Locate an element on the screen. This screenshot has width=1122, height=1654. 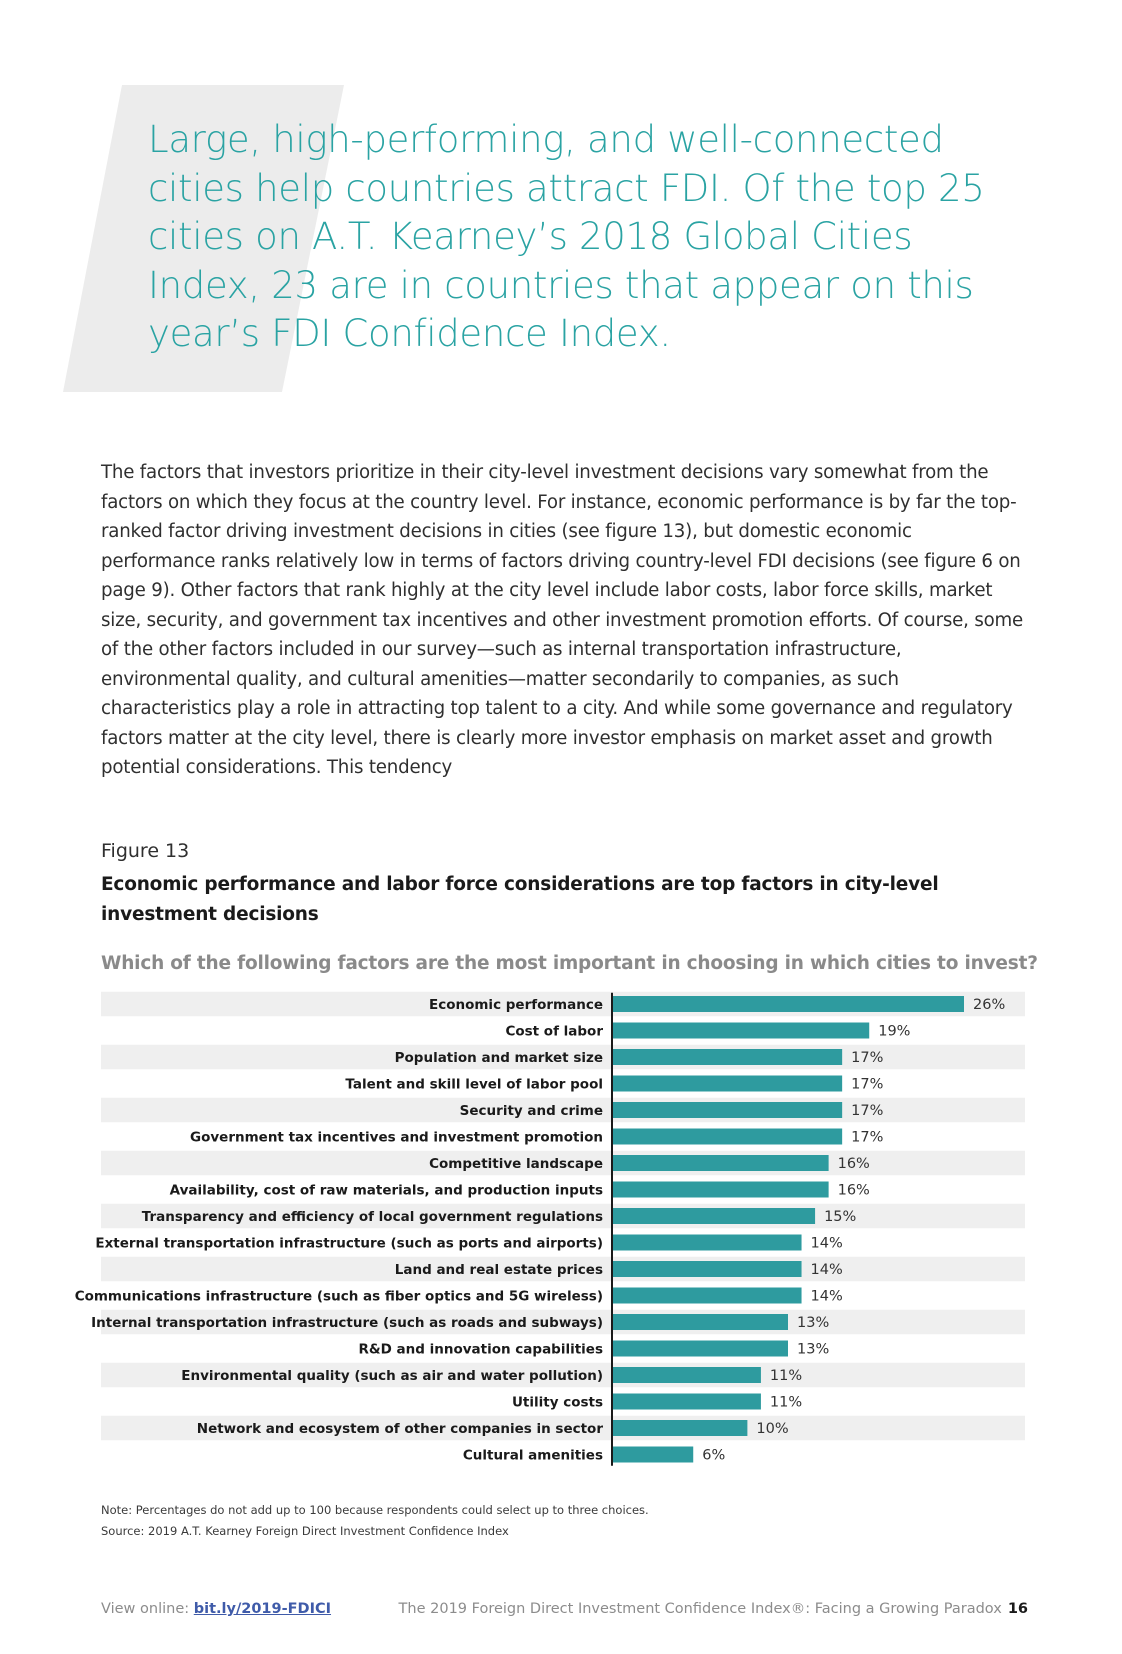
chart-category-label: Cost of labor is located at coordinates (554, 1032).